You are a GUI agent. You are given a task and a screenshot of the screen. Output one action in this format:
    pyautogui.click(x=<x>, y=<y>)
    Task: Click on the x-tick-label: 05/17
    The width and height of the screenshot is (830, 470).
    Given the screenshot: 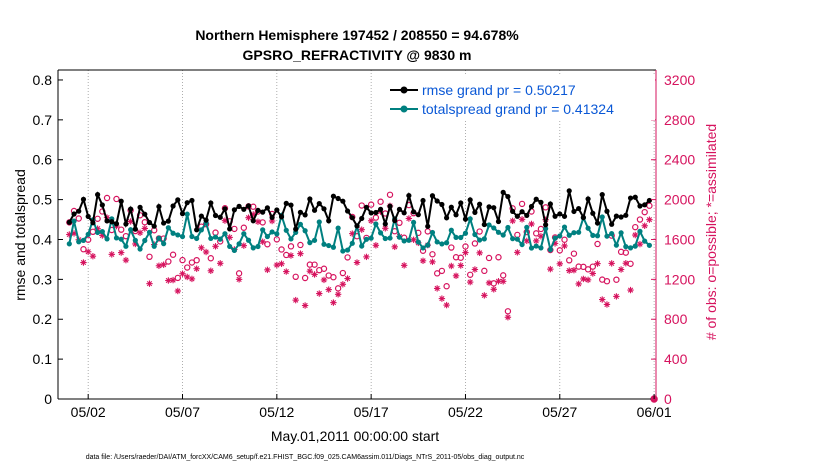 What is the action you would take?
    pyautogui.click(x=371, y=412)
    